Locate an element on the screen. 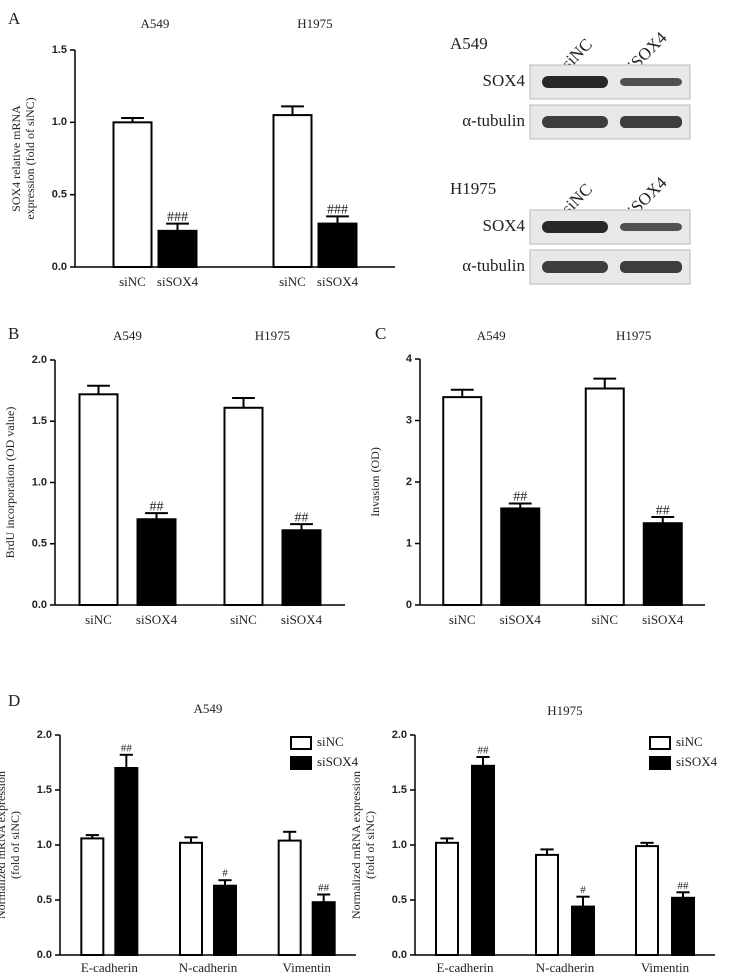 The height and width of the screenshot is (972, 740). y-axis-label: BrdU incorporation (OD value) is located at coordinates (10, 483).